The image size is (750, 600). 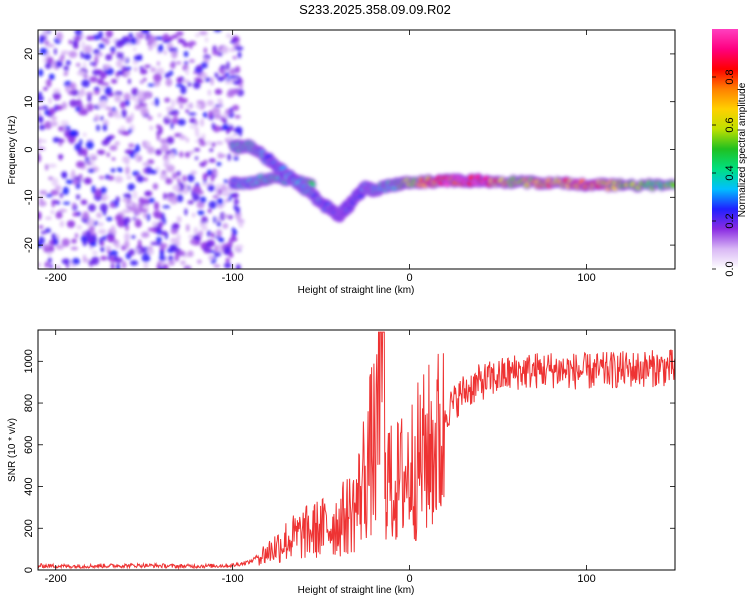 What do you see at coordinates (233, 579) in the screenshot?
I see `x-tick-label: -100` at bounding box center [233, 579].